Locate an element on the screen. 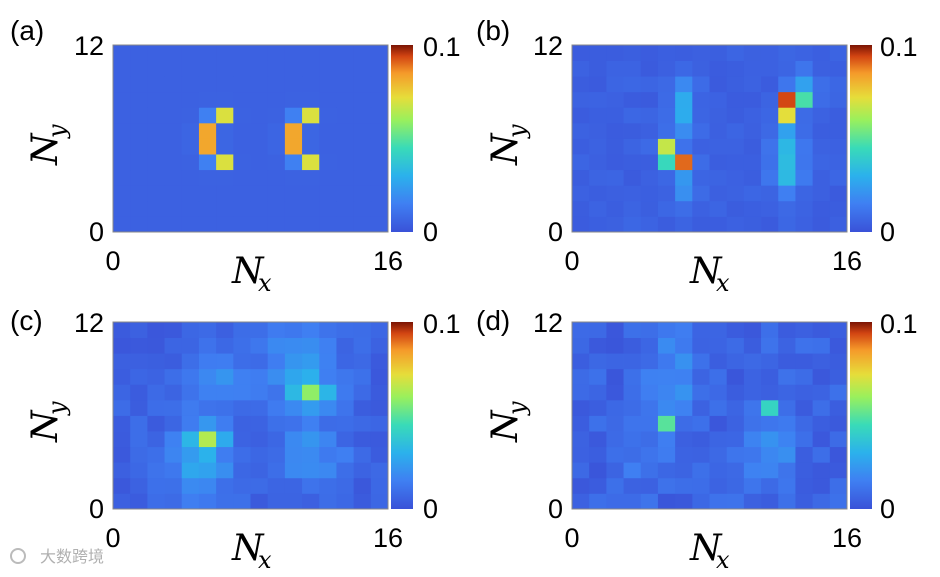  colorbar is located at coordinates (402, 415).